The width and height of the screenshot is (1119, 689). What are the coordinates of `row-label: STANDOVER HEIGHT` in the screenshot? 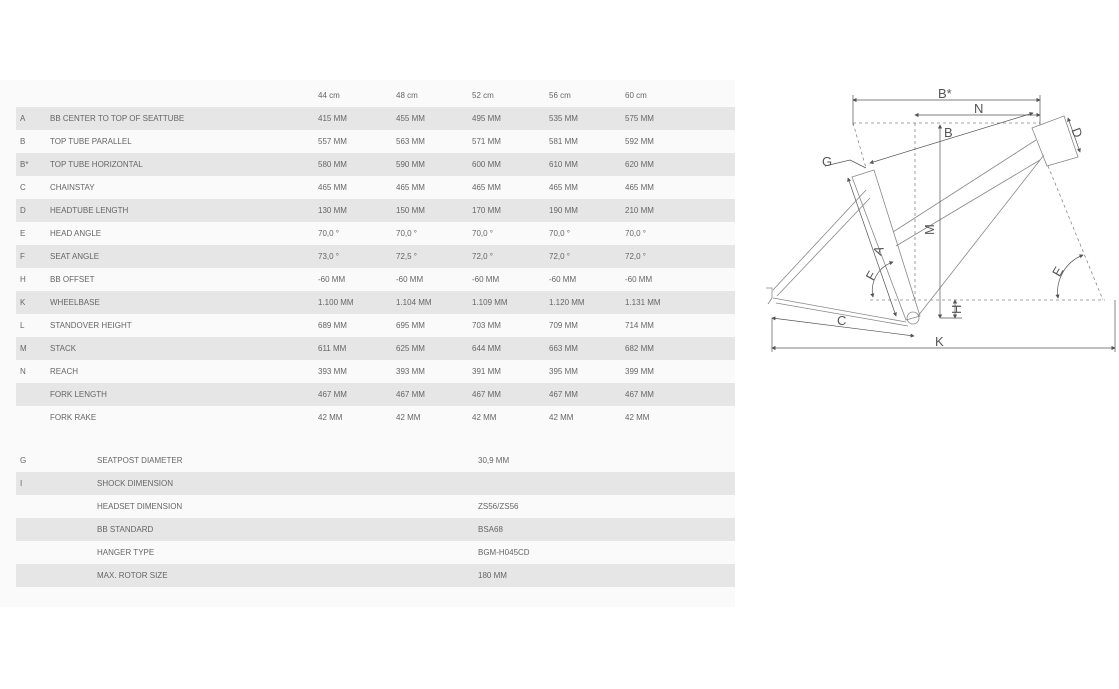 It's located at (91, 325).